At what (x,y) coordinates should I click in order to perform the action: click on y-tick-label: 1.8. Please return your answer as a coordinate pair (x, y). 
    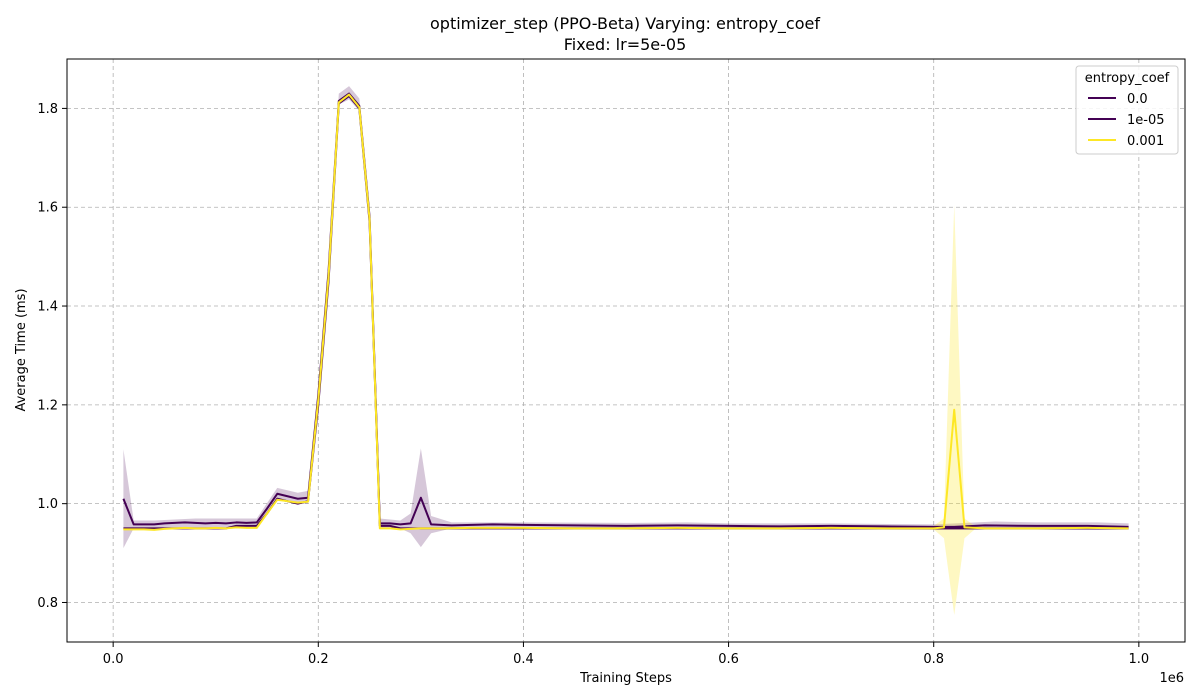
    Looking at the image, I should click on (47, 109).